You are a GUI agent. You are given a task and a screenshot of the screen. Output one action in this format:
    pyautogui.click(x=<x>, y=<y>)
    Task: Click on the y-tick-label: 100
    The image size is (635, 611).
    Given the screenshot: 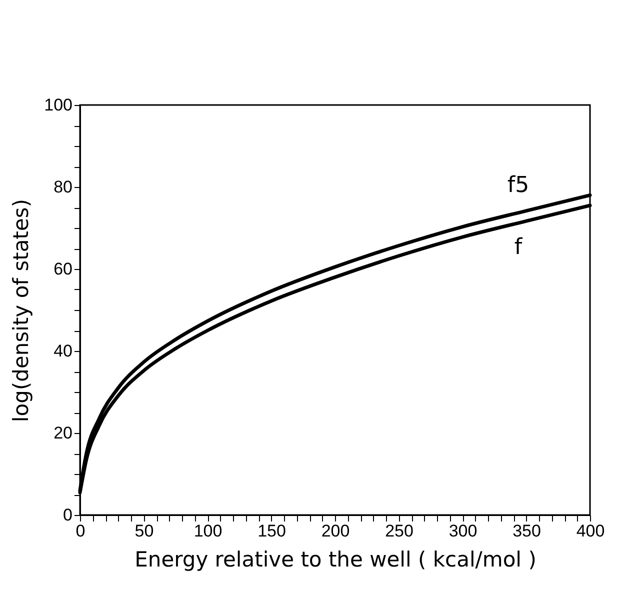 What is the action you would take?
    pyautogui.click(x=58, y=105)
    